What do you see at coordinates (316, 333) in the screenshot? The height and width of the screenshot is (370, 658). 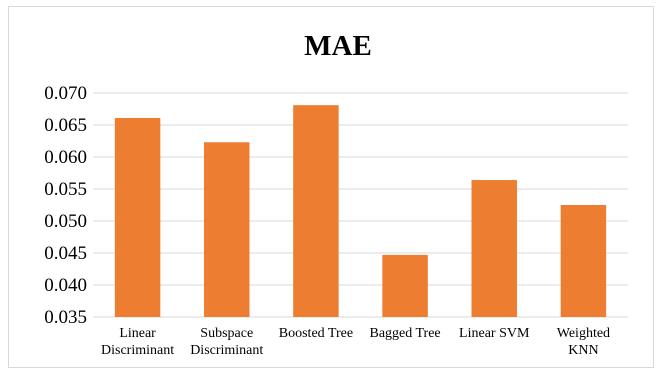 I see `x-tick-label: Boosted Tree` at bounding box center [316, 333].